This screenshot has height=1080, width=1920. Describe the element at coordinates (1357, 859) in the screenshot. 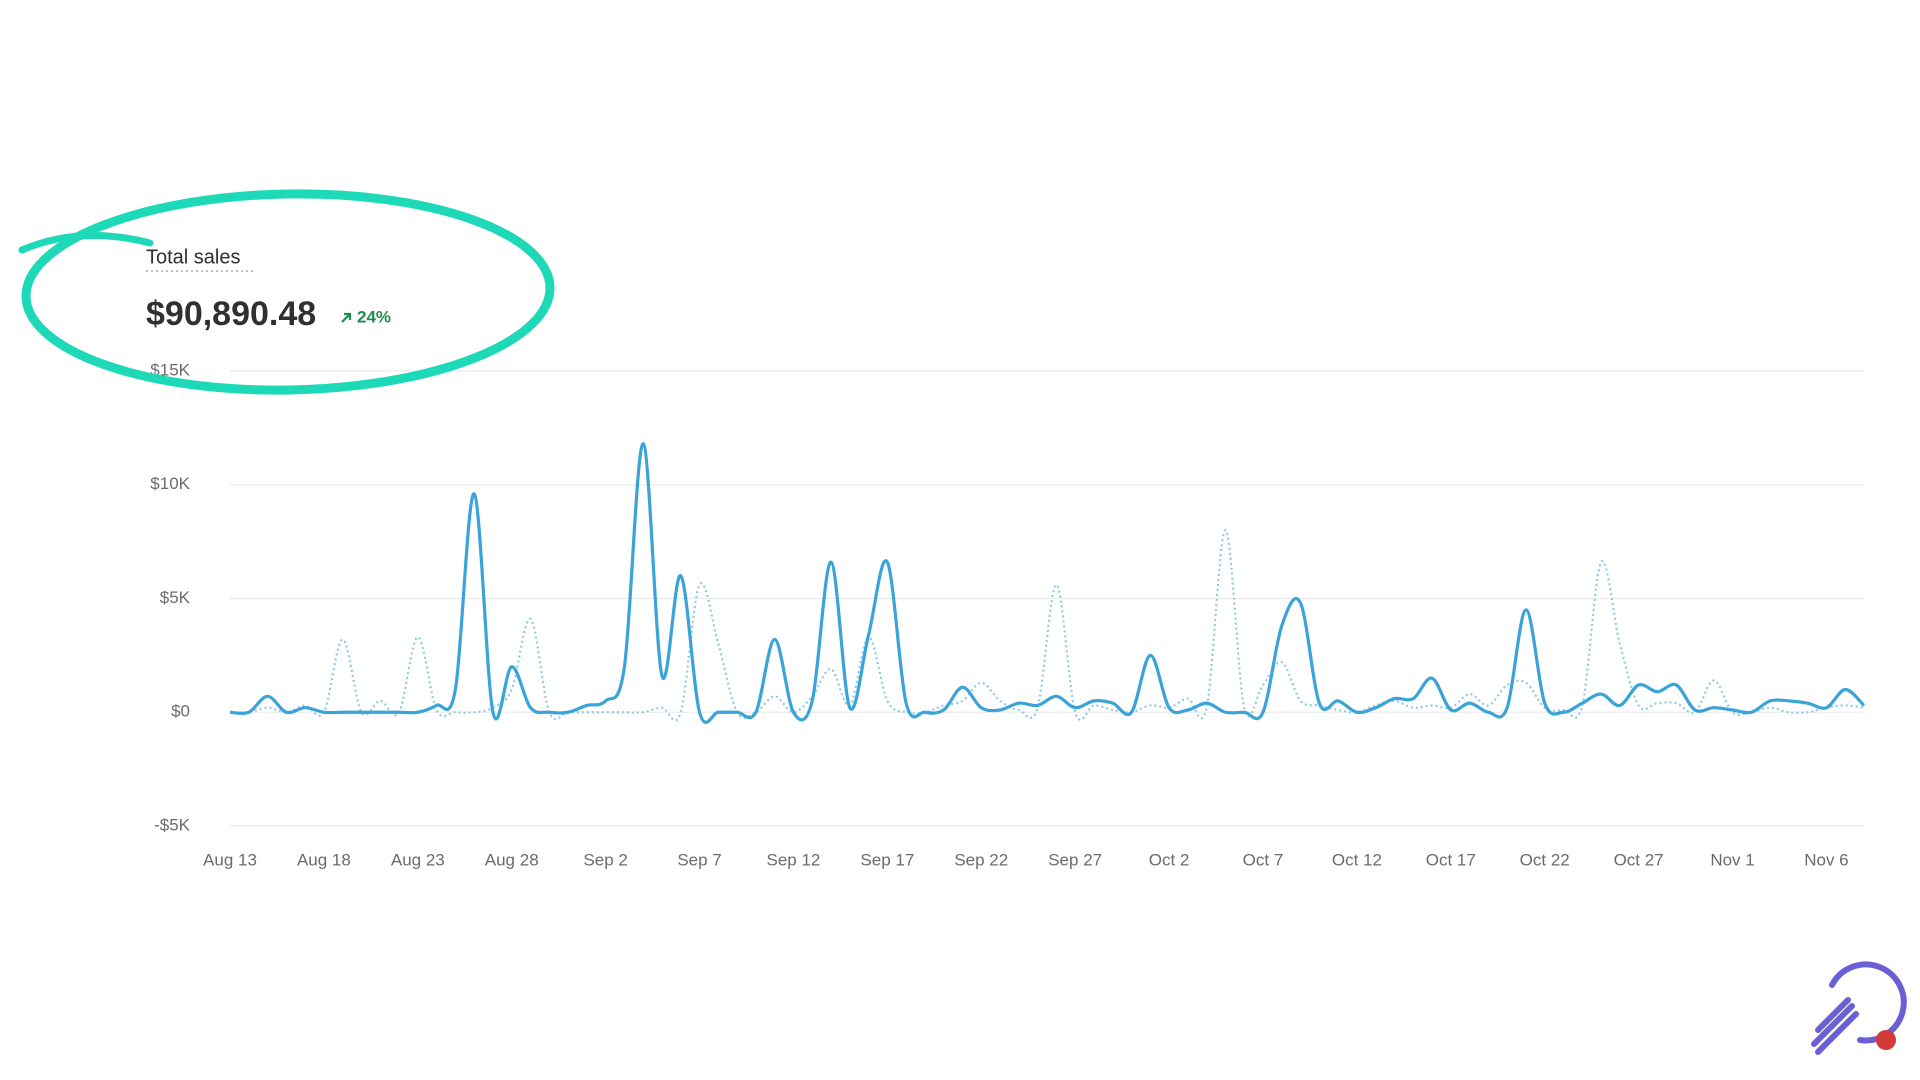

I see `x-tick-label: Oct 12` at that location.